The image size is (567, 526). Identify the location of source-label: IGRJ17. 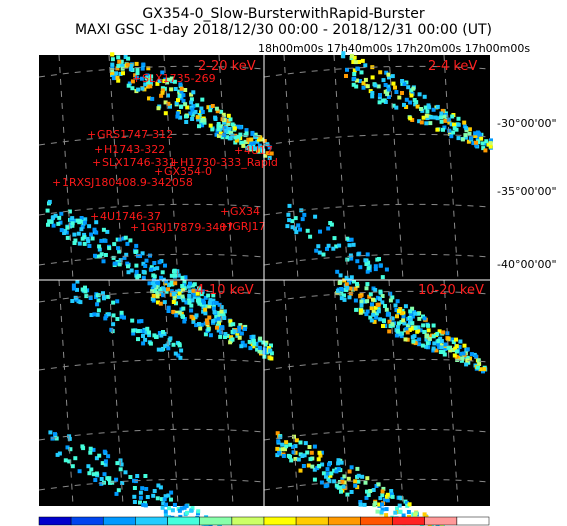
(247, 226).